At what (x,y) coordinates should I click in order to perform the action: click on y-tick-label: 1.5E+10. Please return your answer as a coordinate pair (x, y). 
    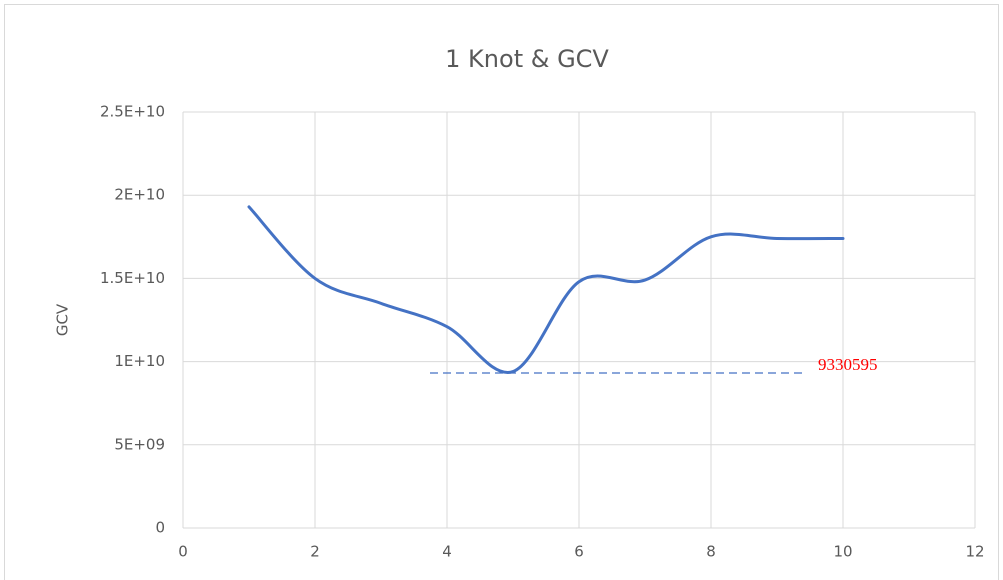
    Looking at the image, I should click on (132, 278).